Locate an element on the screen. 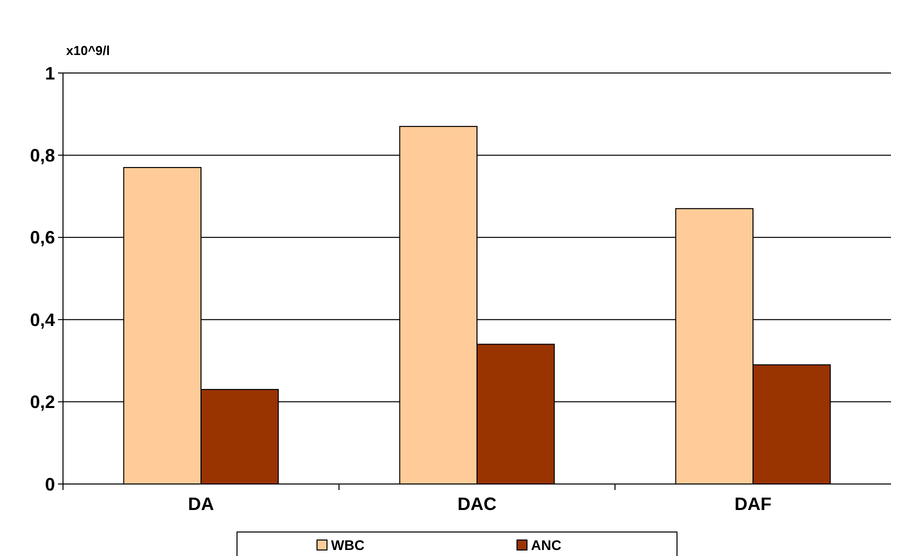 Image resolution: width=898 pixels, height=556 pixels. legend-label: ANC is located at coordinates (546, 544).